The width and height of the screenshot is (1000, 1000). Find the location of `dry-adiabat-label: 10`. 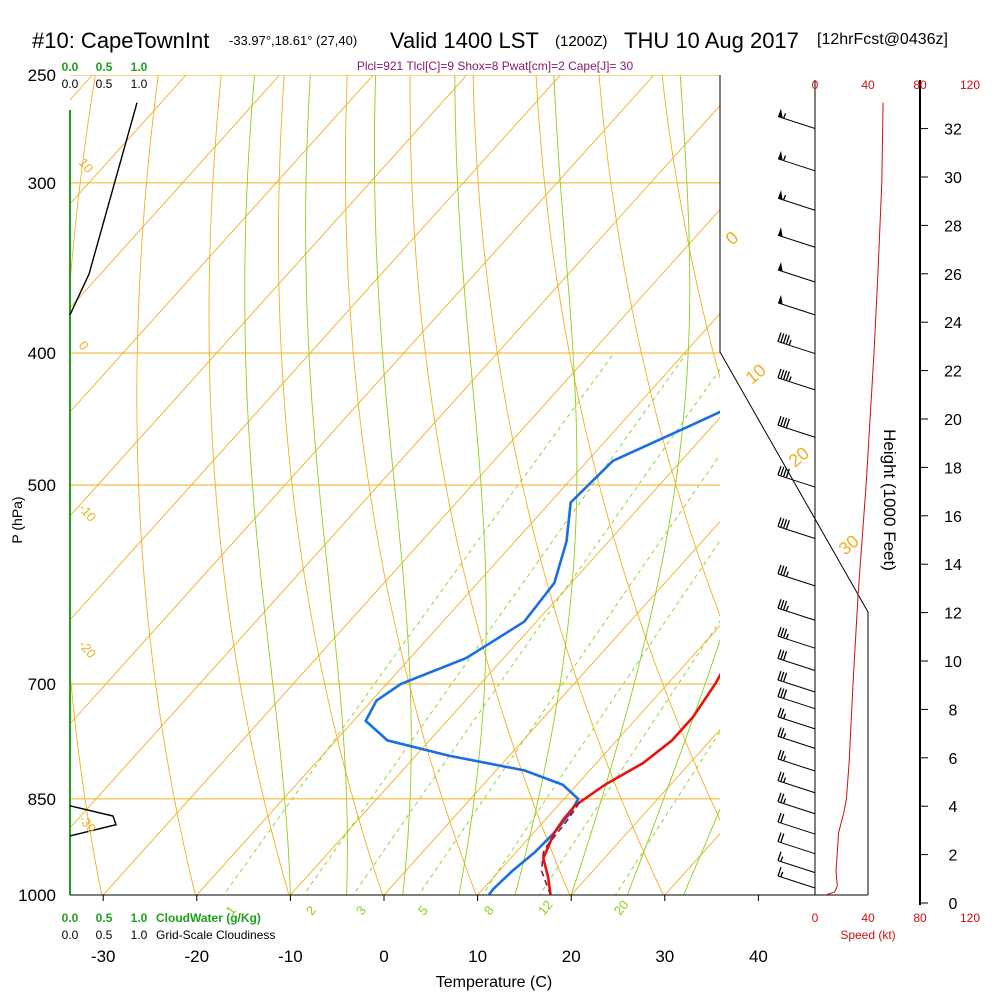

dry-adiabat-label: 10 is located at coordinates (756, 374).